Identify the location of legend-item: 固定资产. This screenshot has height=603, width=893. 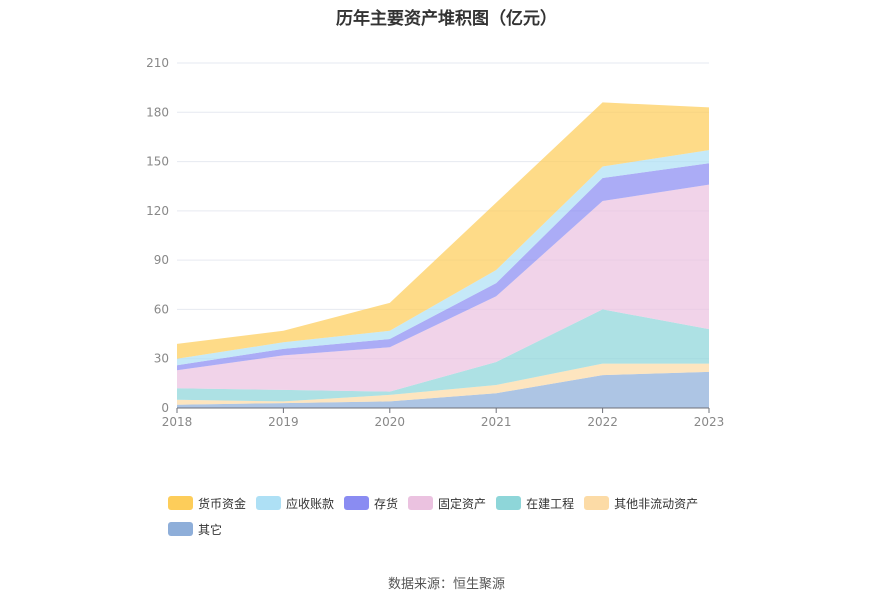
(447, 503).